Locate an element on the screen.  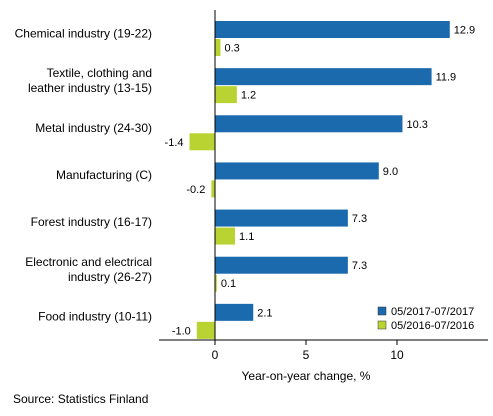
category-label-line: Chemical industry (19-22) is located at coordinates (83, 34).